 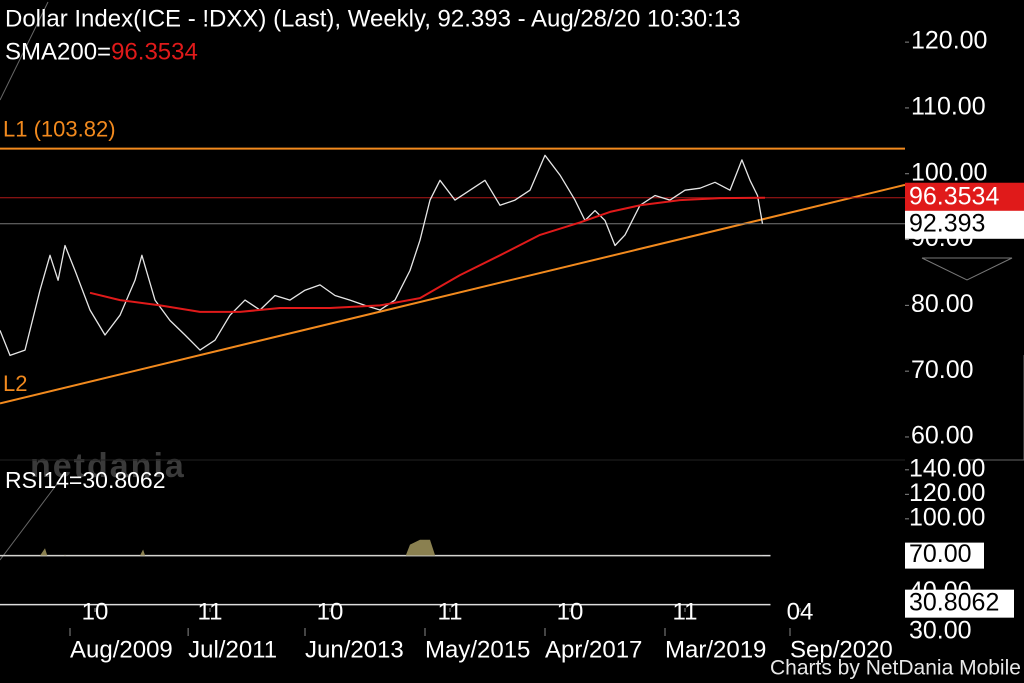 What do you see at coordinates (967, 269) in the screenshot?
I see `decor-triangle` at bounding box center [967, 269].